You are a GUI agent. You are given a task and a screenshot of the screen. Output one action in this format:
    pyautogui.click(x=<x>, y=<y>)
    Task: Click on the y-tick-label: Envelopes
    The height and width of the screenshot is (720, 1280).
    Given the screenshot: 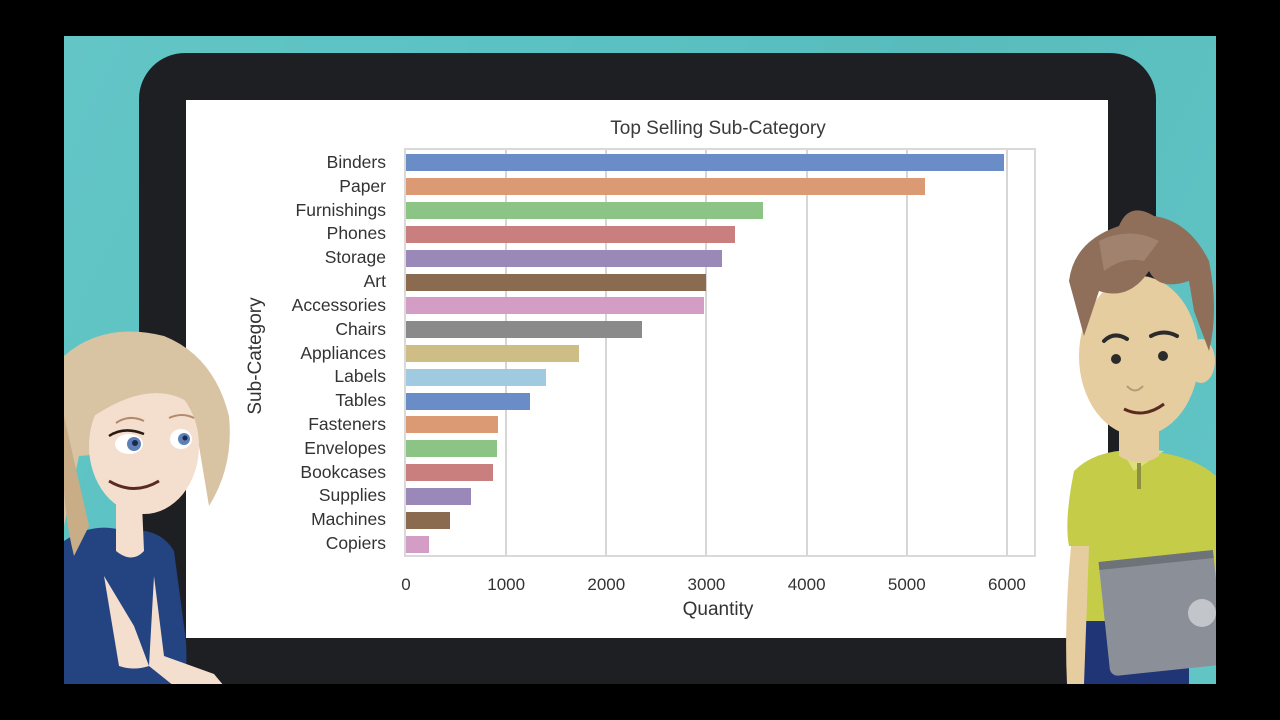 What is the action you would take?
    pyautogui.click(x=345, y=447)
    